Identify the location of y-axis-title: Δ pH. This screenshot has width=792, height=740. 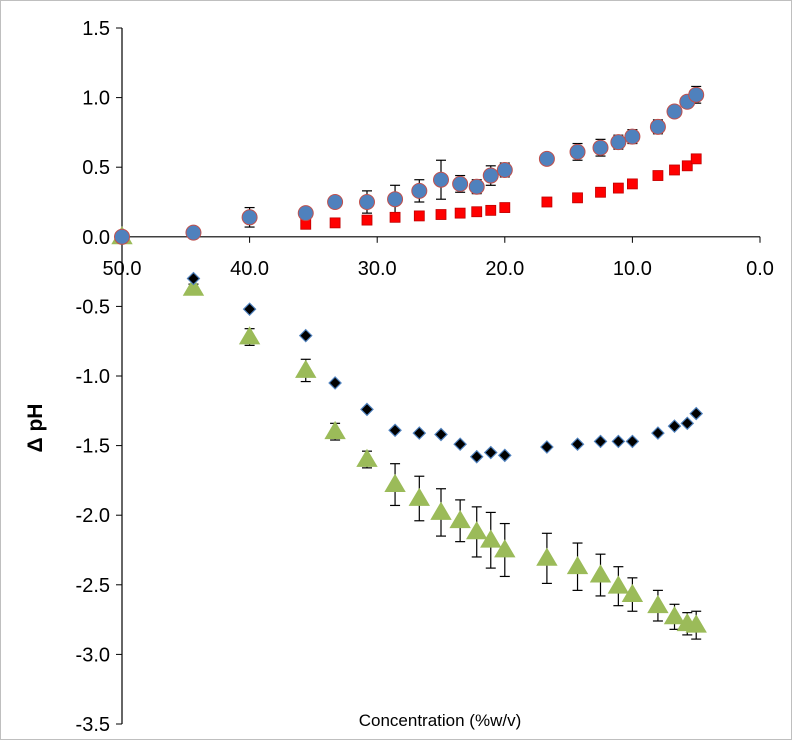
(35, 428).